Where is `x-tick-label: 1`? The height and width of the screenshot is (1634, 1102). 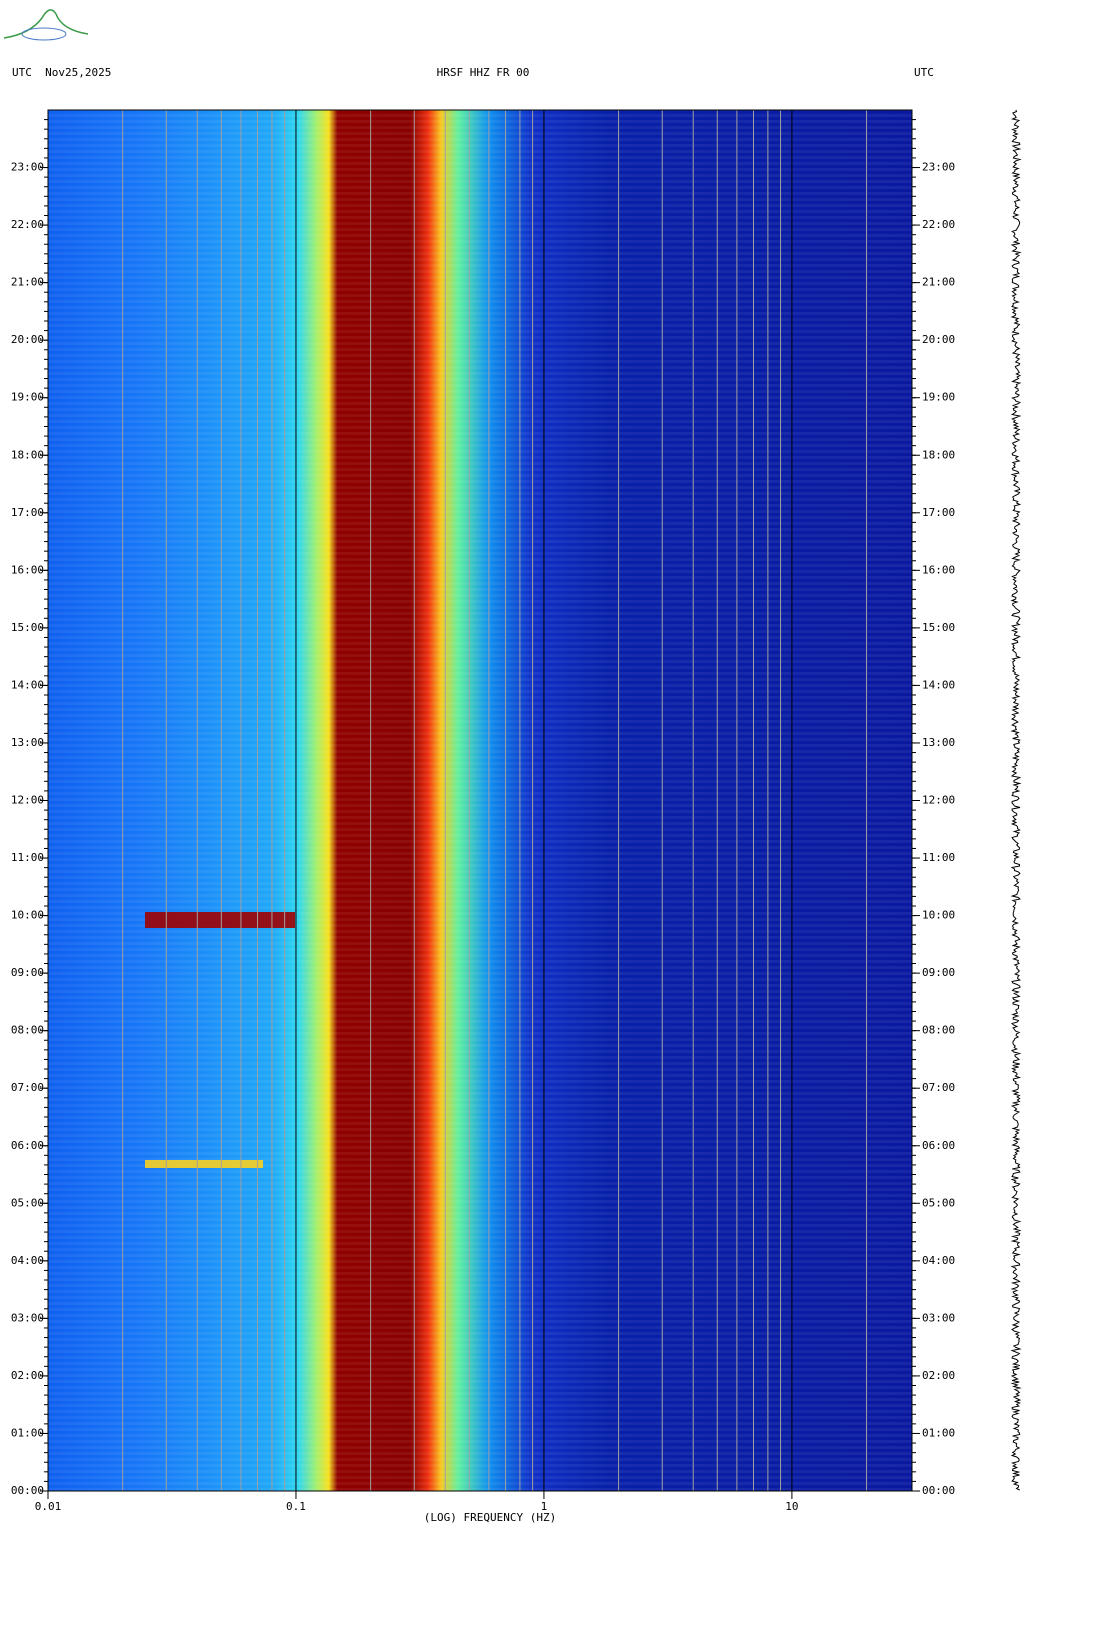
x-tick-label: 1 is located at coordinates (544, 1506).